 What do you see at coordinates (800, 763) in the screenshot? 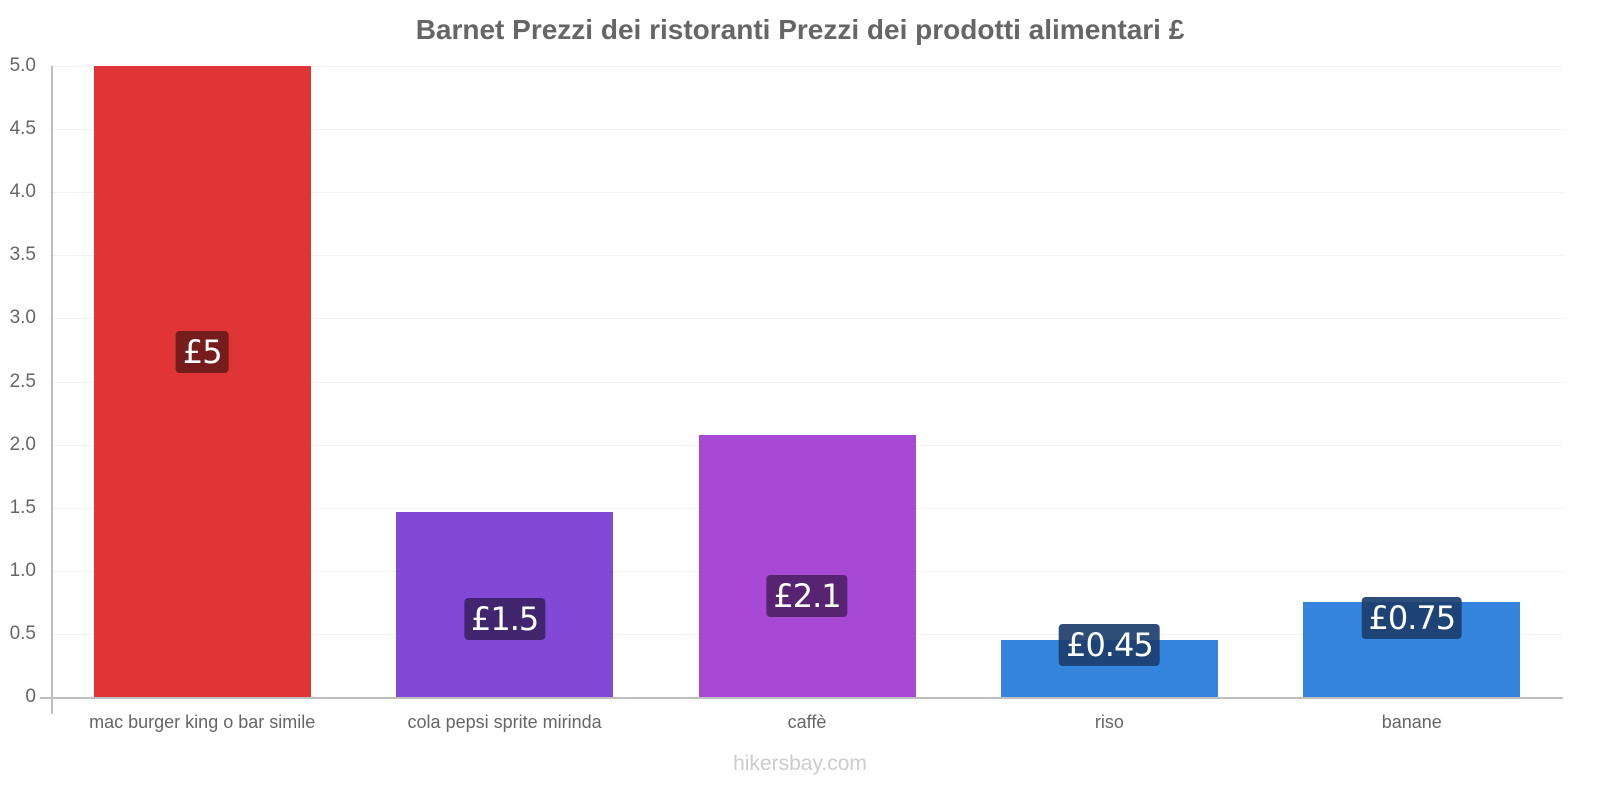
I see `watermark: hikersbay.com` at bounding box center [800, 763].